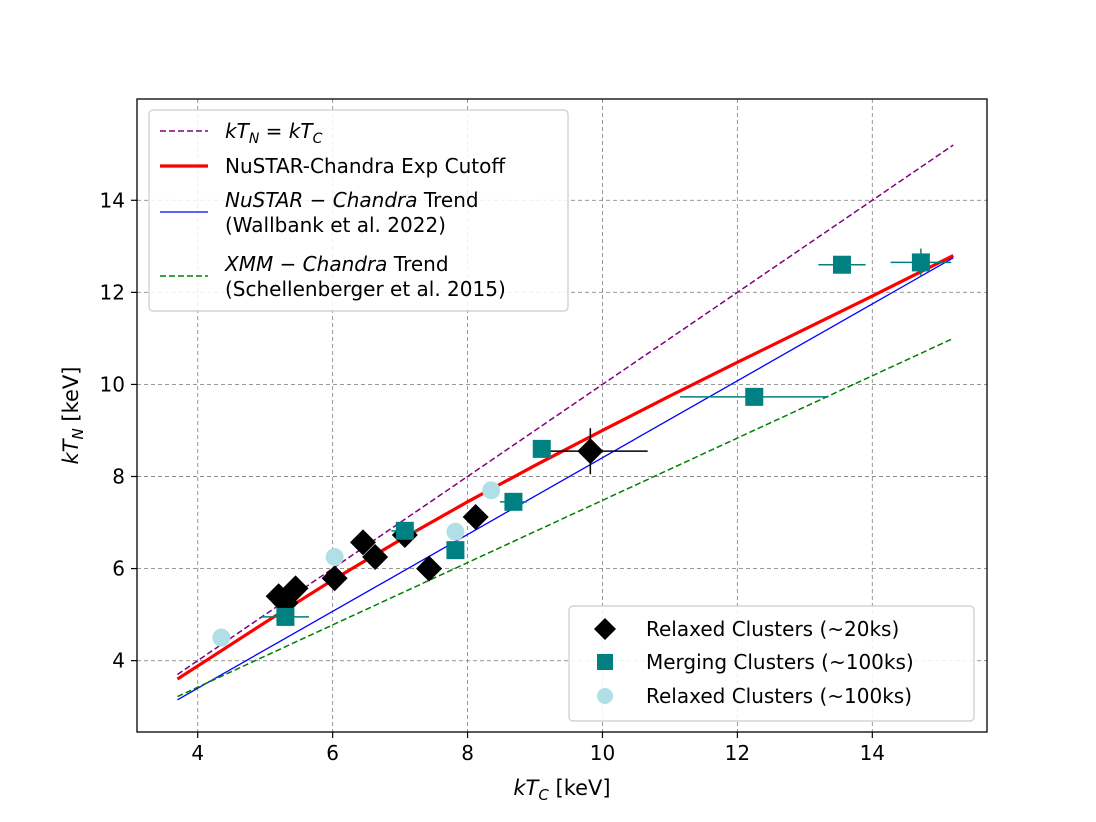  I want to click on legend-ul-frame, so click(358, 210).